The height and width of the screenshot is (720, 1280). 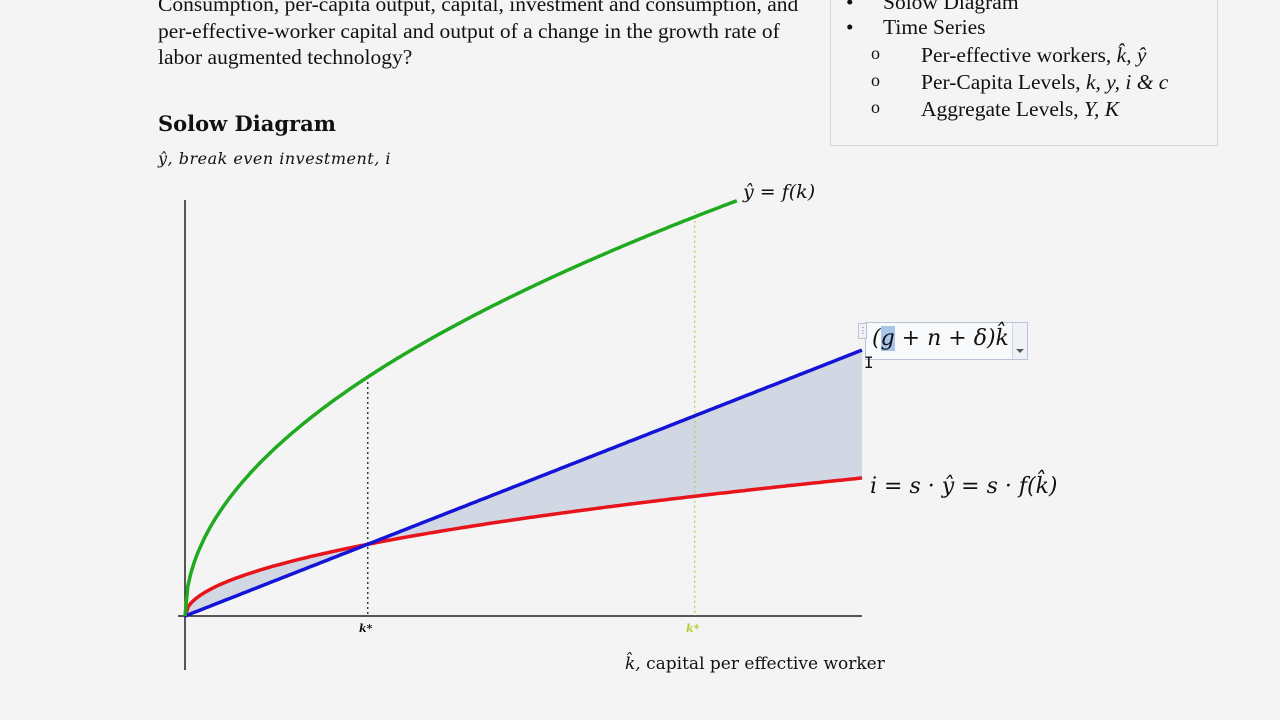 I want to click on investment-curve-label: i = s · ŷ = s · f(k̂), so click(x=964, y=486).